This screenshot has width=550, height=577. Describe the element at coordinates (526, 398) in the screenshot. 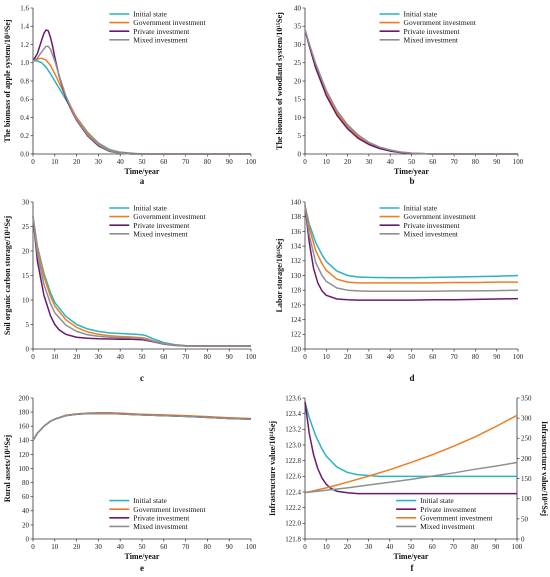

I see `y2-tick-label: 350` at that location.